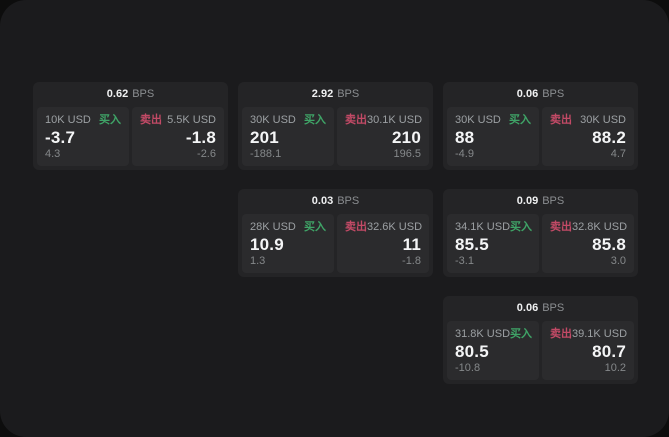  I want to click on sell-pane: 卖出 30.1K USD 210 196.5, so click(383, 136).